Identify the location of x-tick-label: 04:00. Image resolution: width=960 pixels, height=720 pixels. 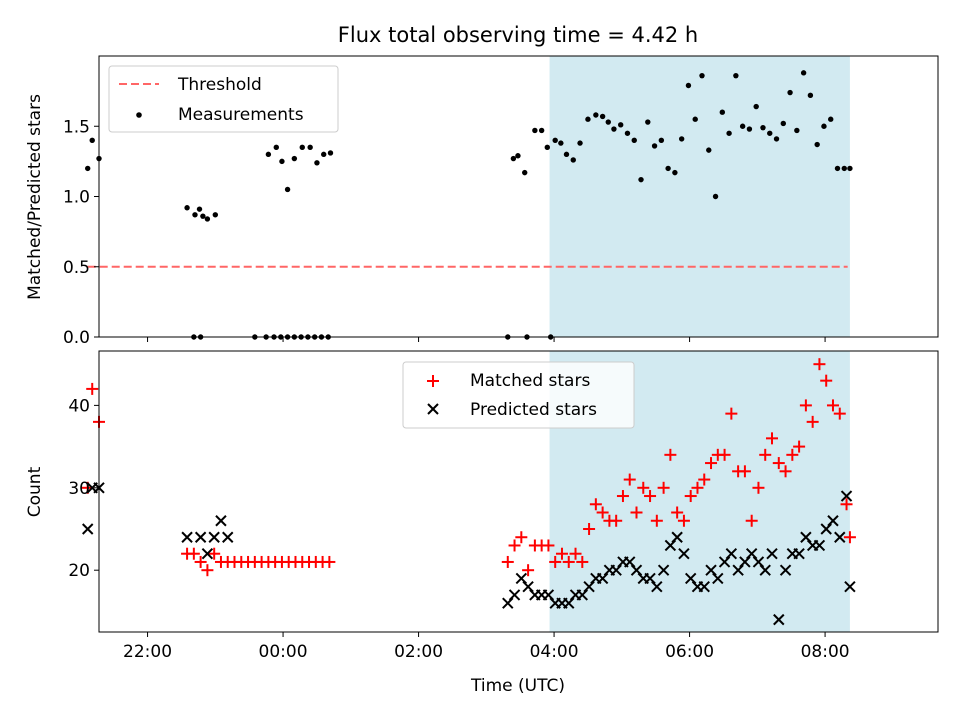
(554, 652).